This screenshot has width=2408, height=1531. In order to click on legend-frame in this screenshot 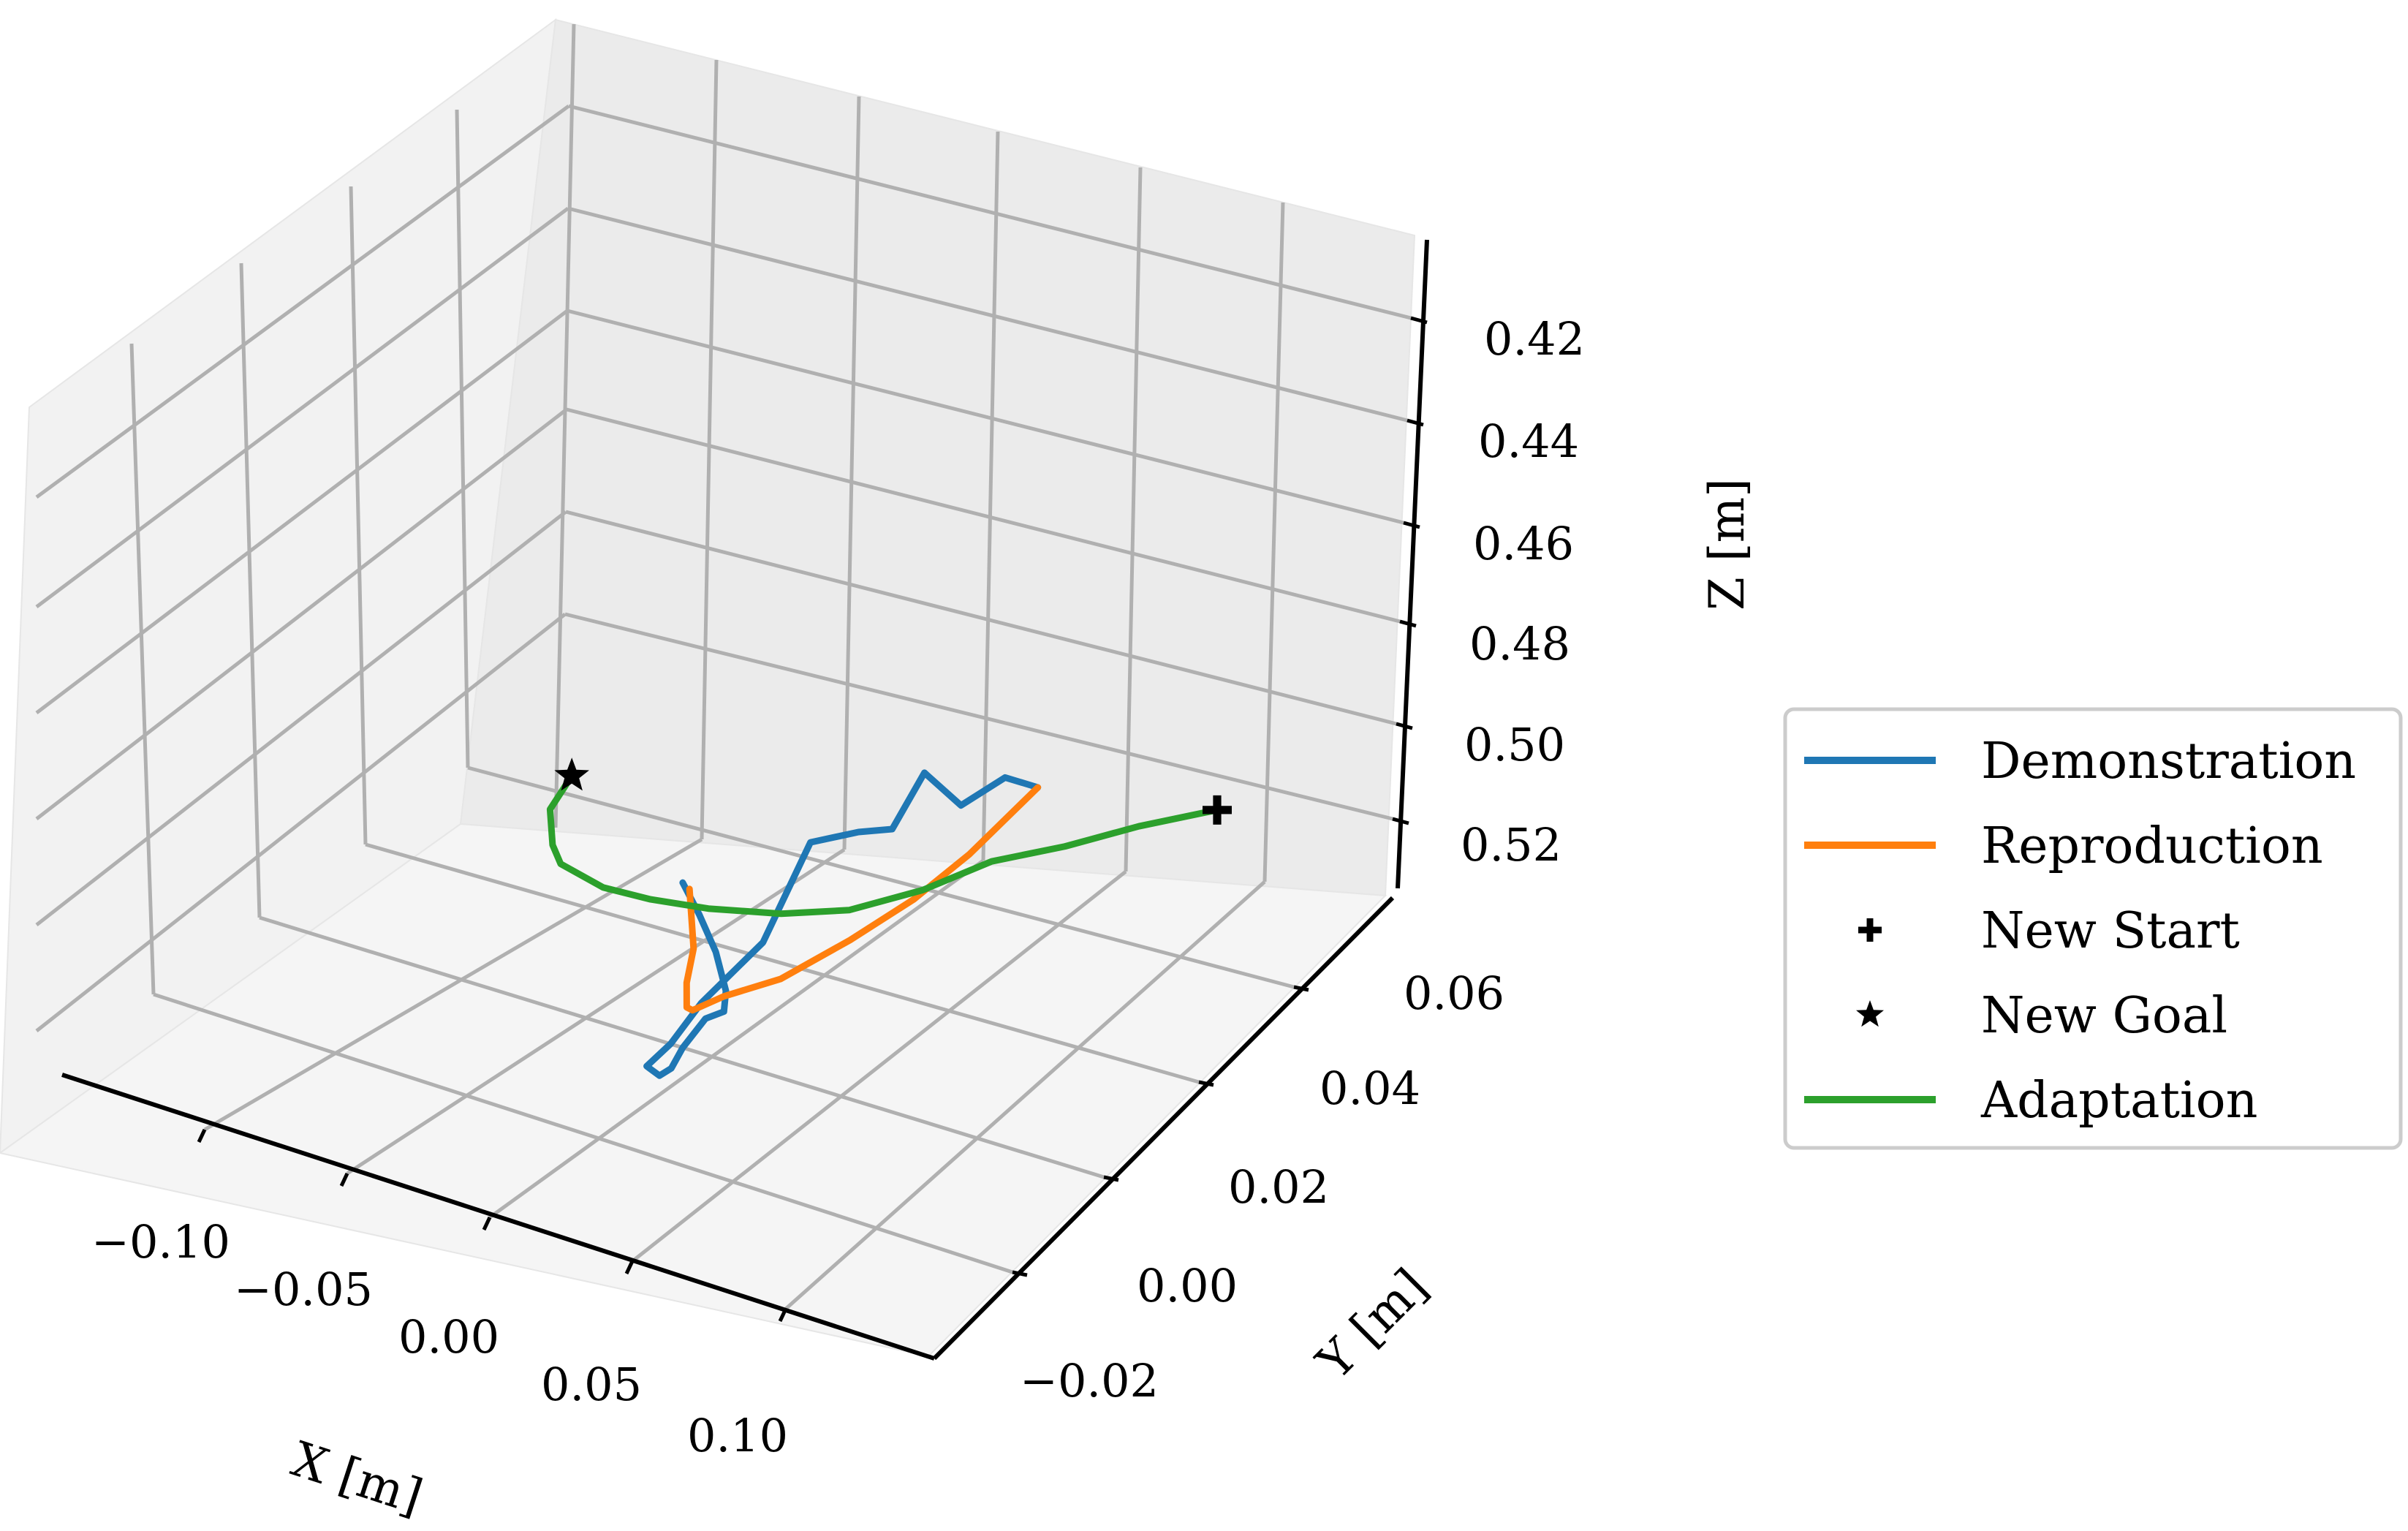, I will do `click(2093, 928)`.